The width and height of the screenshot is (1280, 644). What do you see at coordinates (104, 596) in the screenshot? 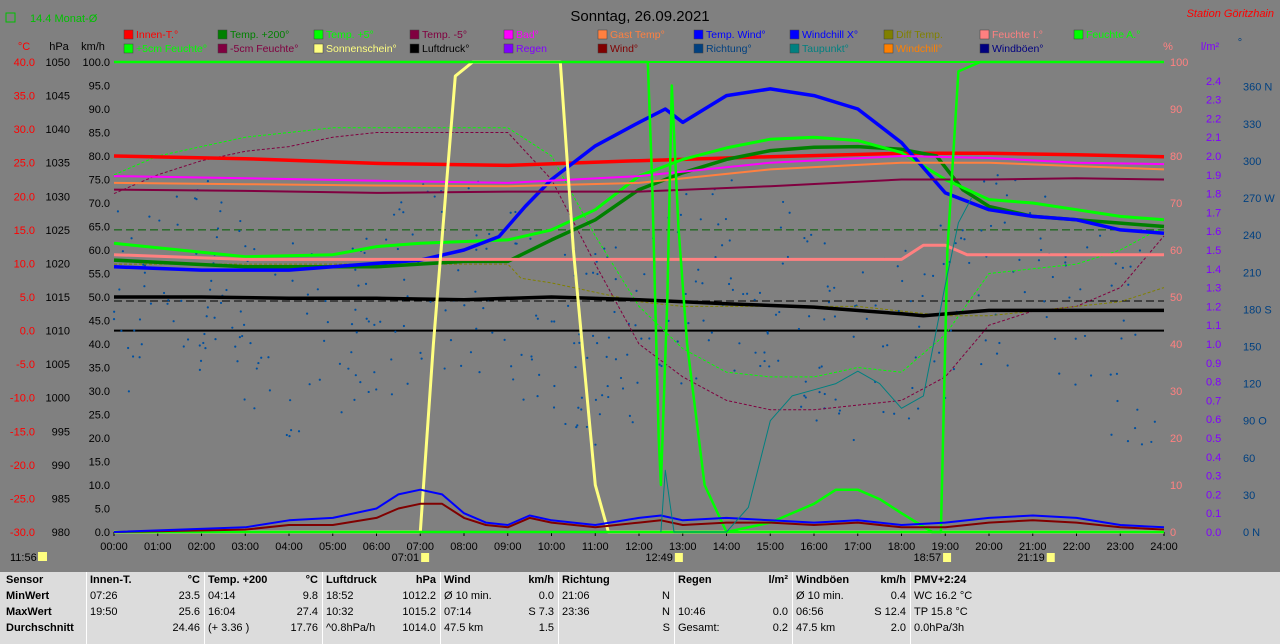
I see `stats-time: 07:26` at bounding box center [104, 596].